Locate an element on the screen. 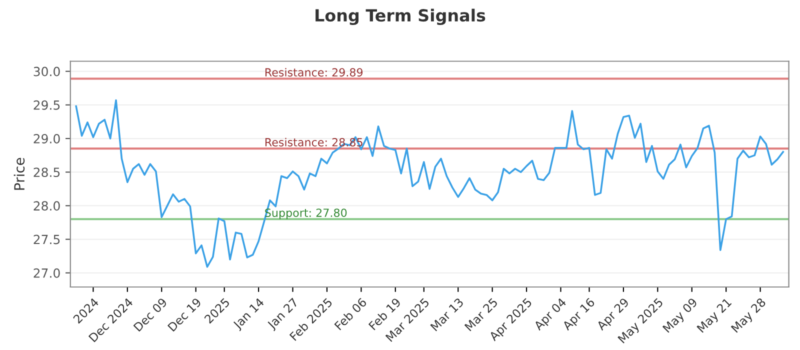 The image size is (800, 350). y-tick-label: 29.5 is located at coordinates (47, 105).